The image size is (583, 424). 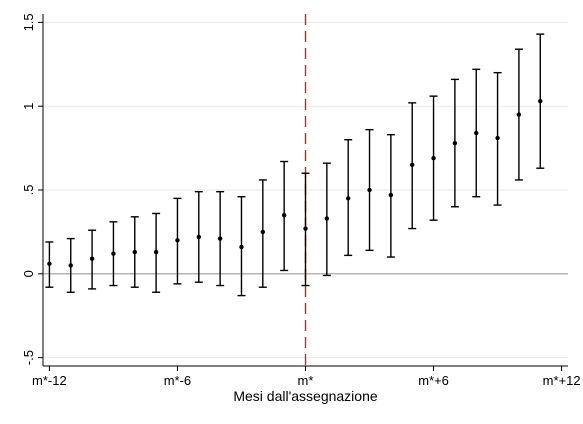 What do you see at coordinates (28, 190) in the screenshot?
I see `y-tick-label: .5` at bounding box center [28, 190].